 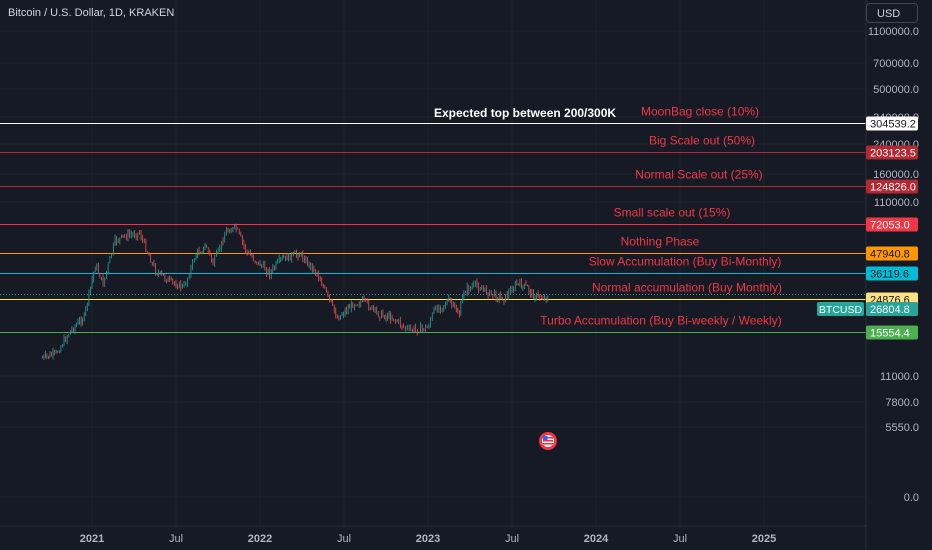 I want to click on last-price-badge-bg, so click(x=892, y=309).